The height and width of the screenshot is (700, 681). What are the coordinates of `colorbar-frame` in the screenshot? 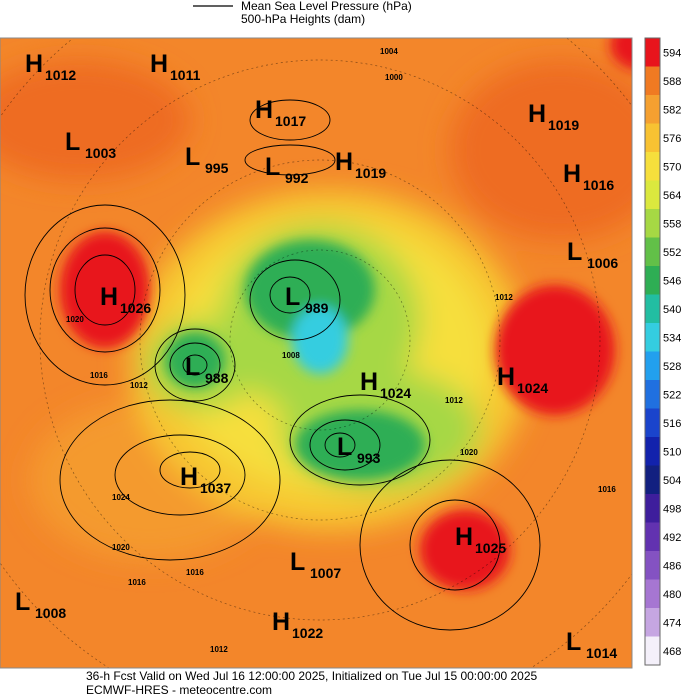 It's located at (652, 351).